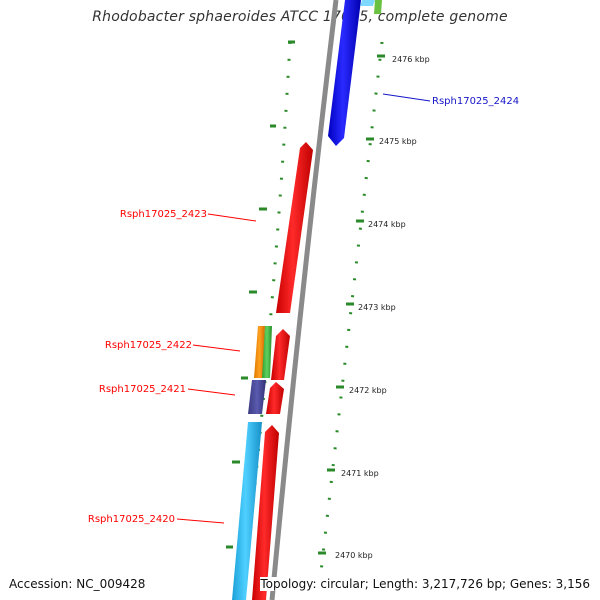 The height and width of the screenshot is (600, 600). I want to click on gene-label-2420: Rsph17025_2420, so click(131, 519).